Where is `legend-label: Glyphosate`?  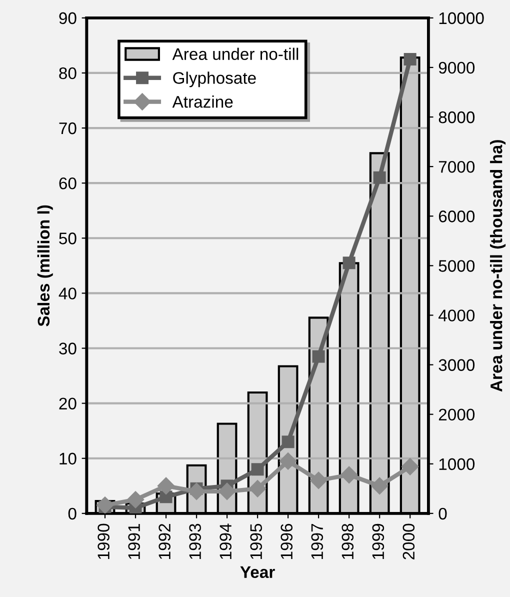
legend-label: Glyphosate is located at coordinates (214, 80).